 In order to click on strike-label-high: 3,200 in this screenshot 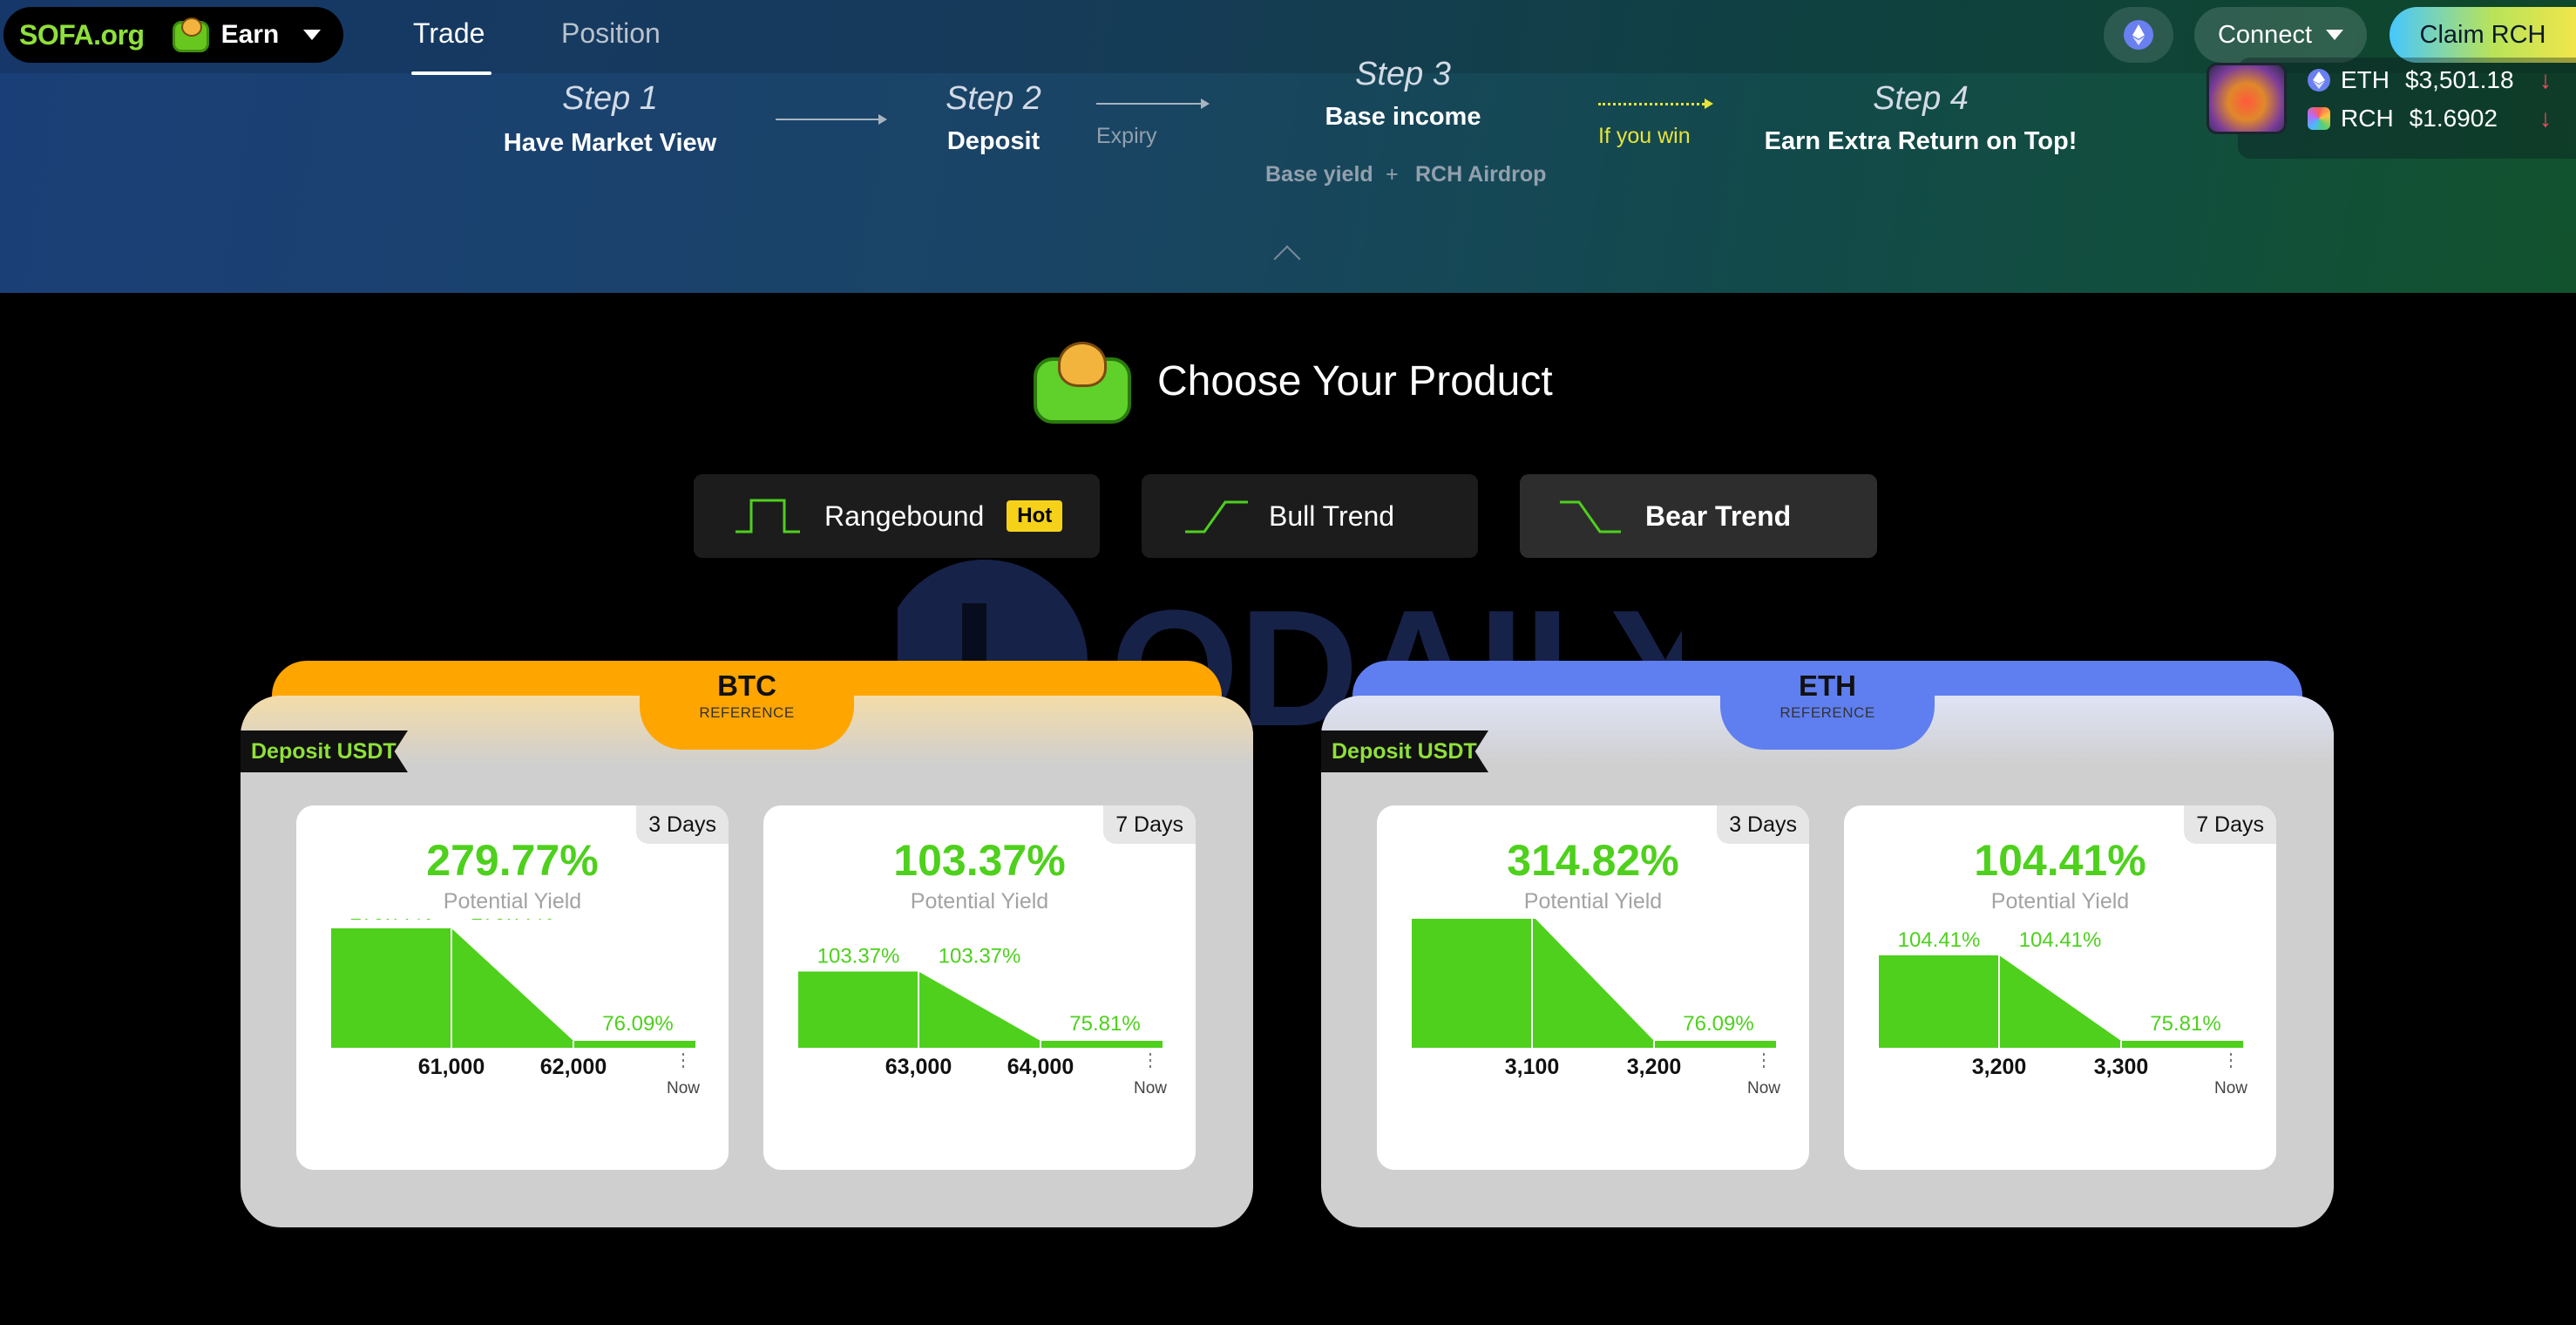, I will do `click(1655, 1067)`.